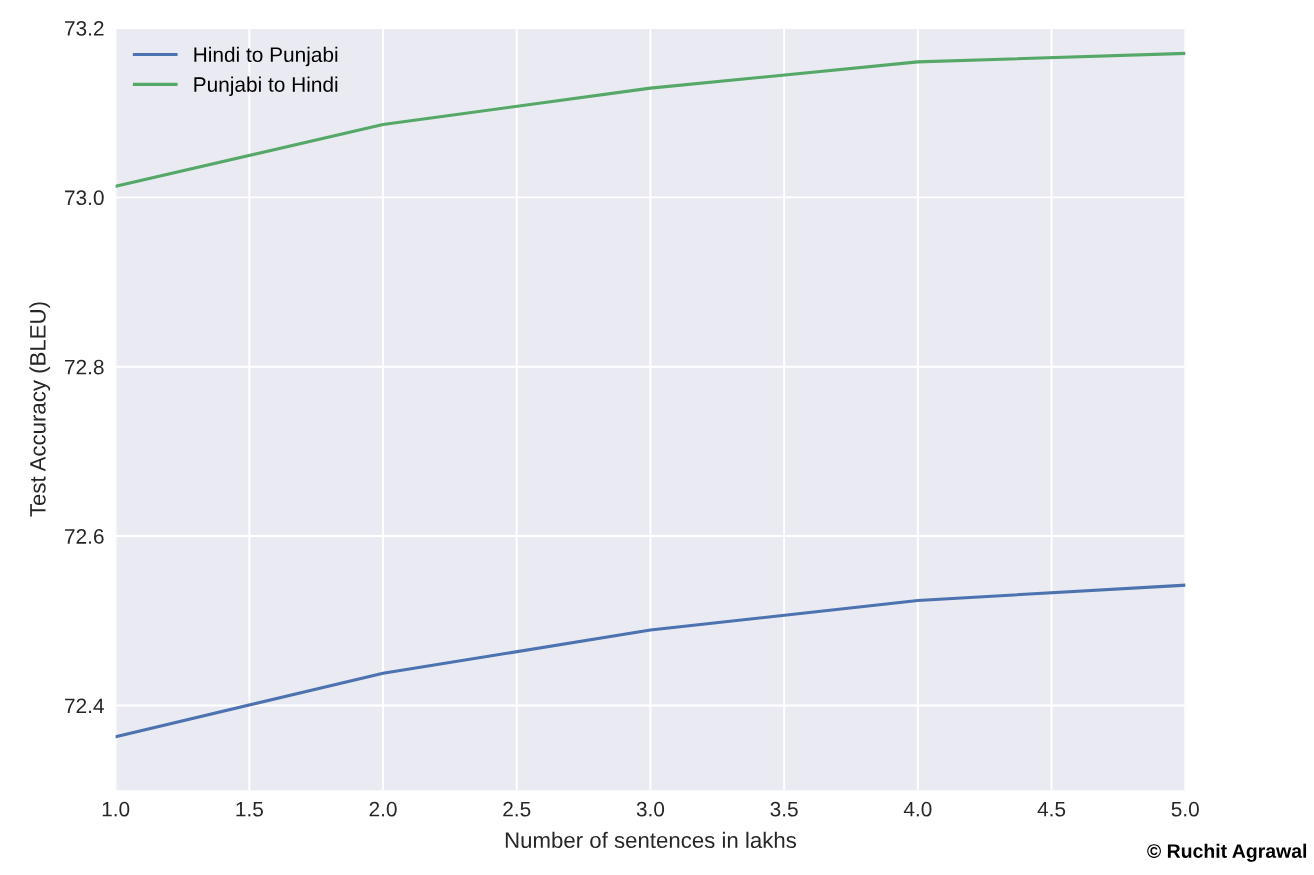  I want to click on x-tick-label: 4.0, so click(917, 809).